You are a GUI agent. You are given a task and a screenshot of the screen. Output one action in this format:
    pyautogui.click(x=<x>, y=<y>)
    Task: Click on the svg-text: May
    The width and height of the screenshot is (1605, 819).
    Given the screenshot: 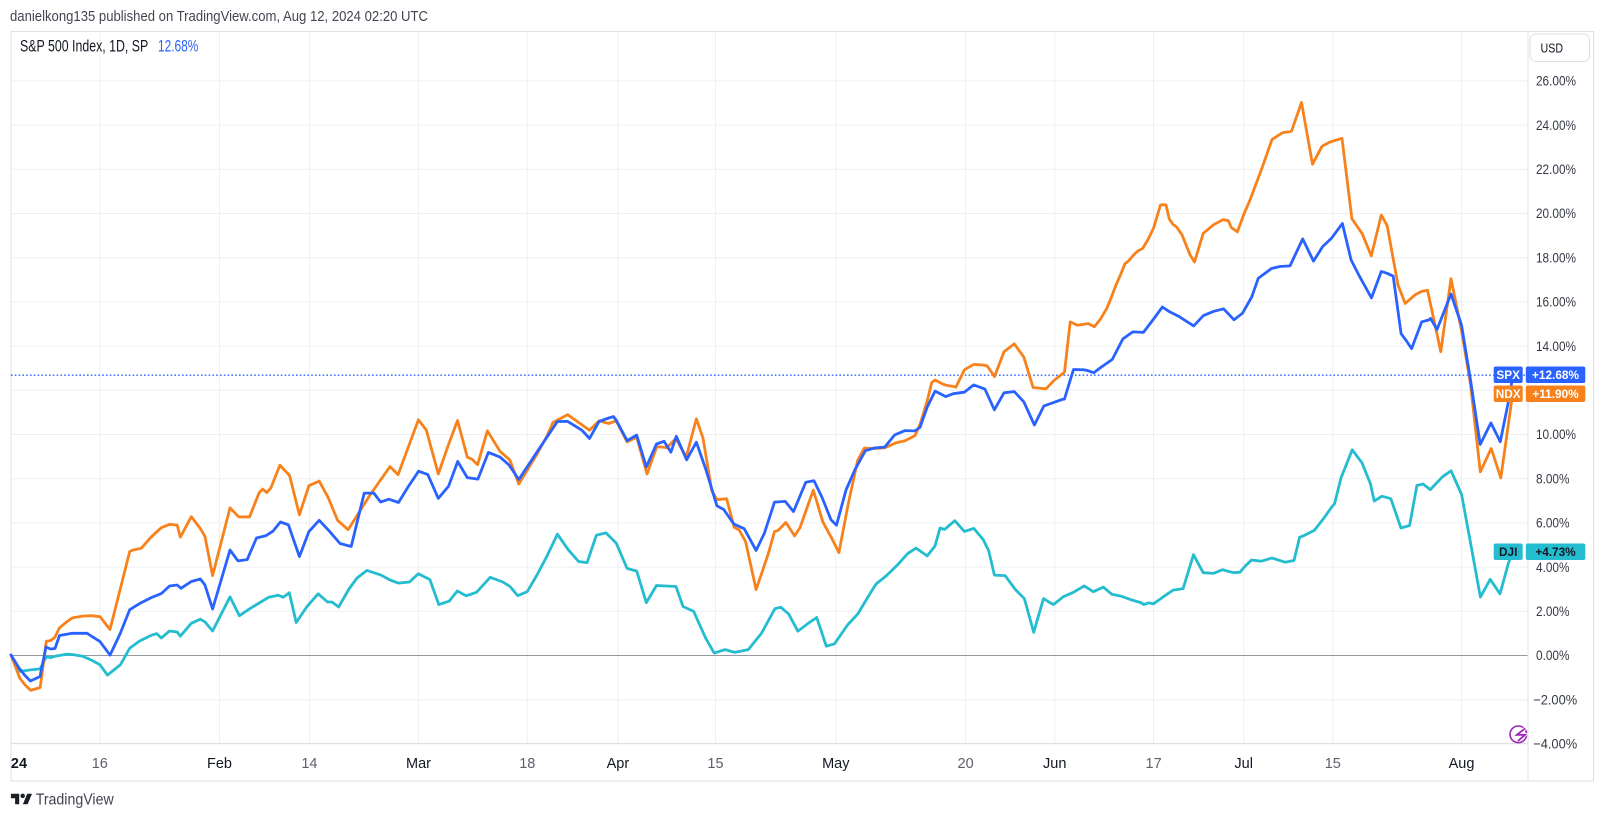 What is the action you would take?
    pyautogui.click(x=836, y=764)
    